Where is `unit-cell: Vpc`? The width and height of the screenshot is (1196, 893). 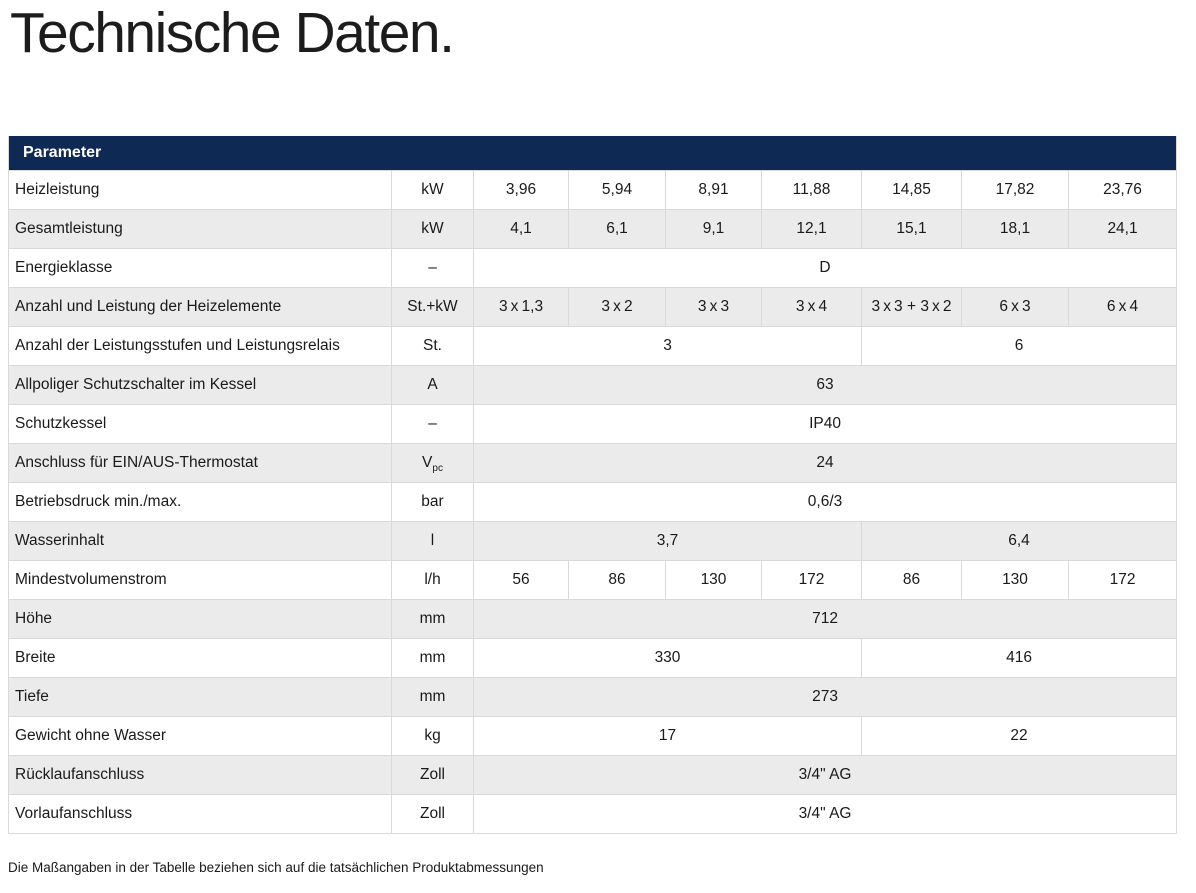 unit-cell: Vpc is located at coordinates (432, 463).